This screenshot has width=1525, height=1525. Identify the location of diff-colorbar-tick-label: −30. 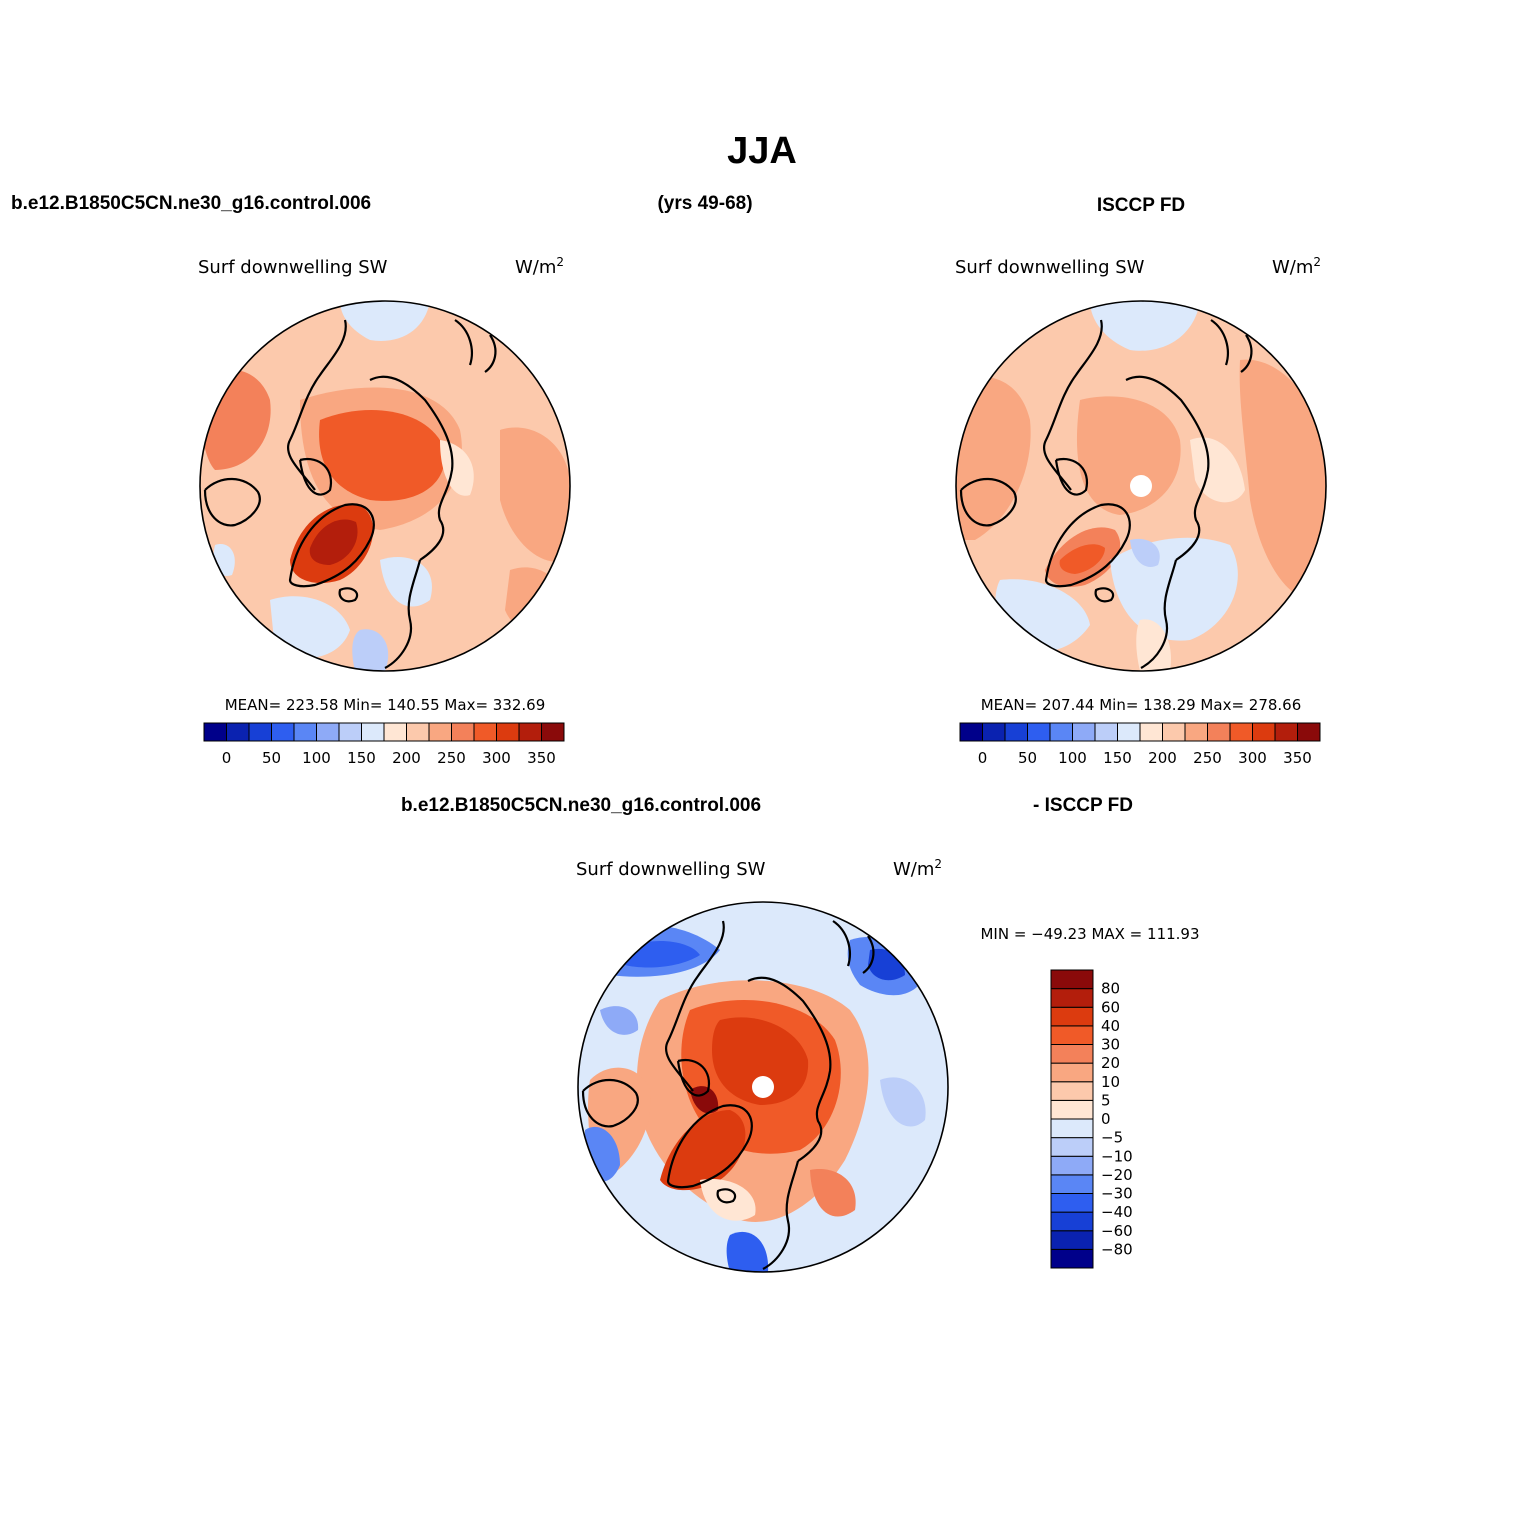
(1117, 1194).